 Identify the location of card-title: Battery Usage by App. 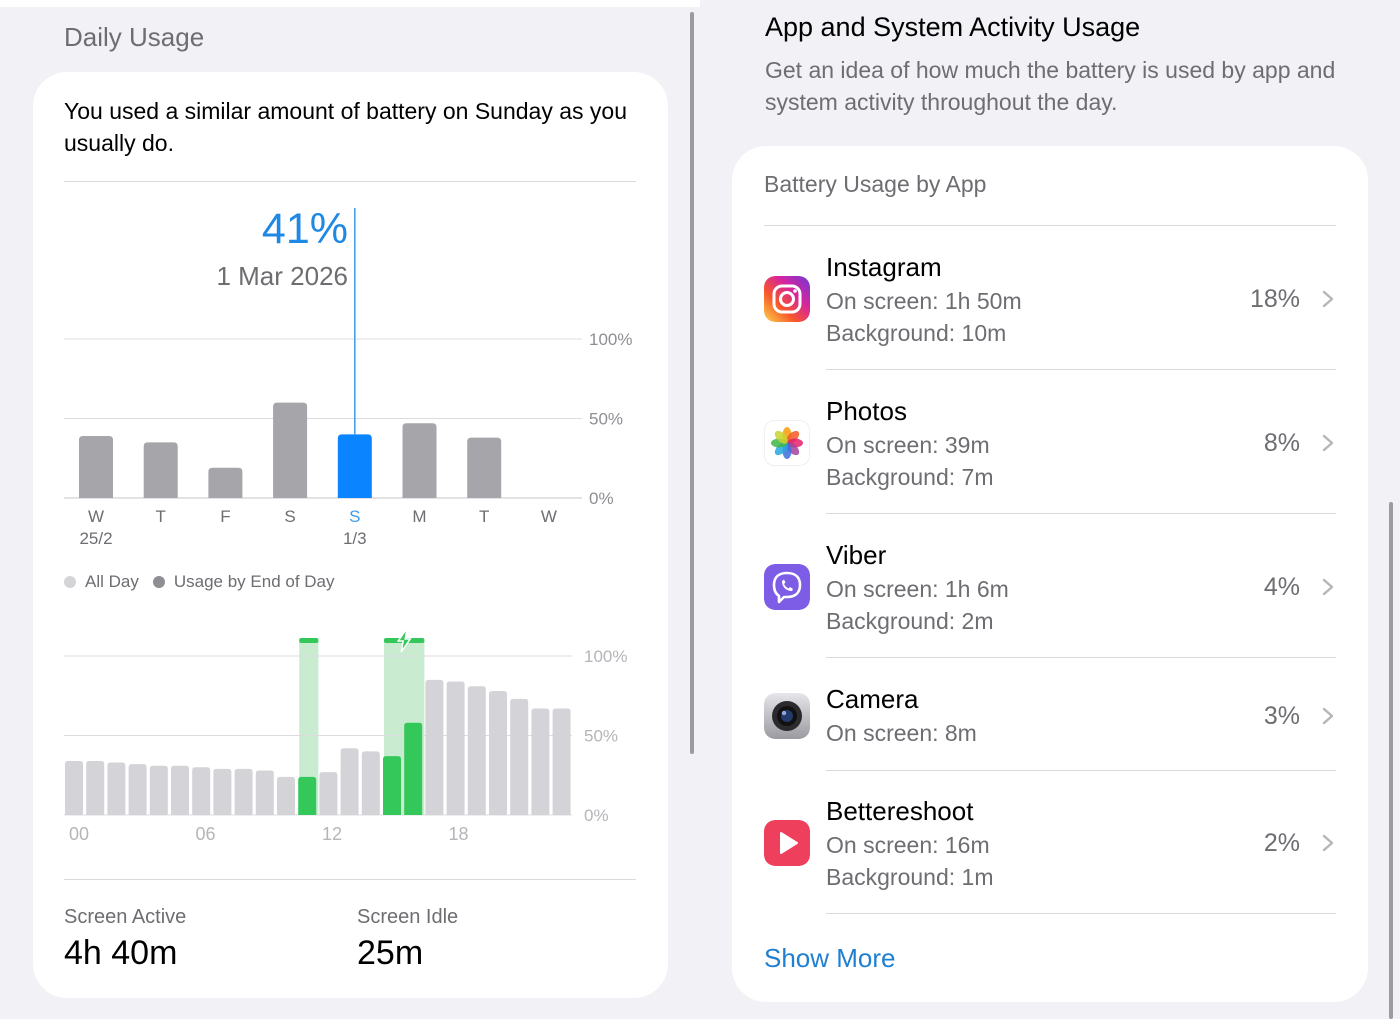
(875, 184).